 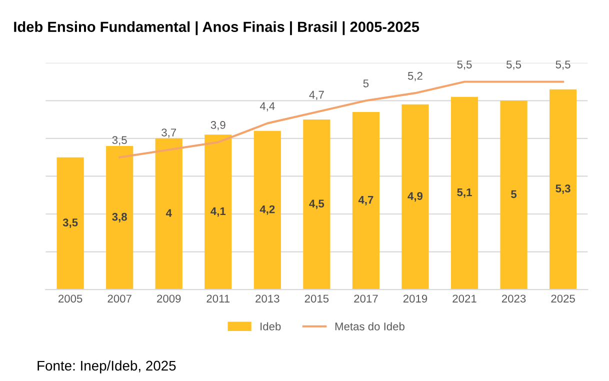 I want to click on x-tick-label: 2021, so click(x=464, y=298).